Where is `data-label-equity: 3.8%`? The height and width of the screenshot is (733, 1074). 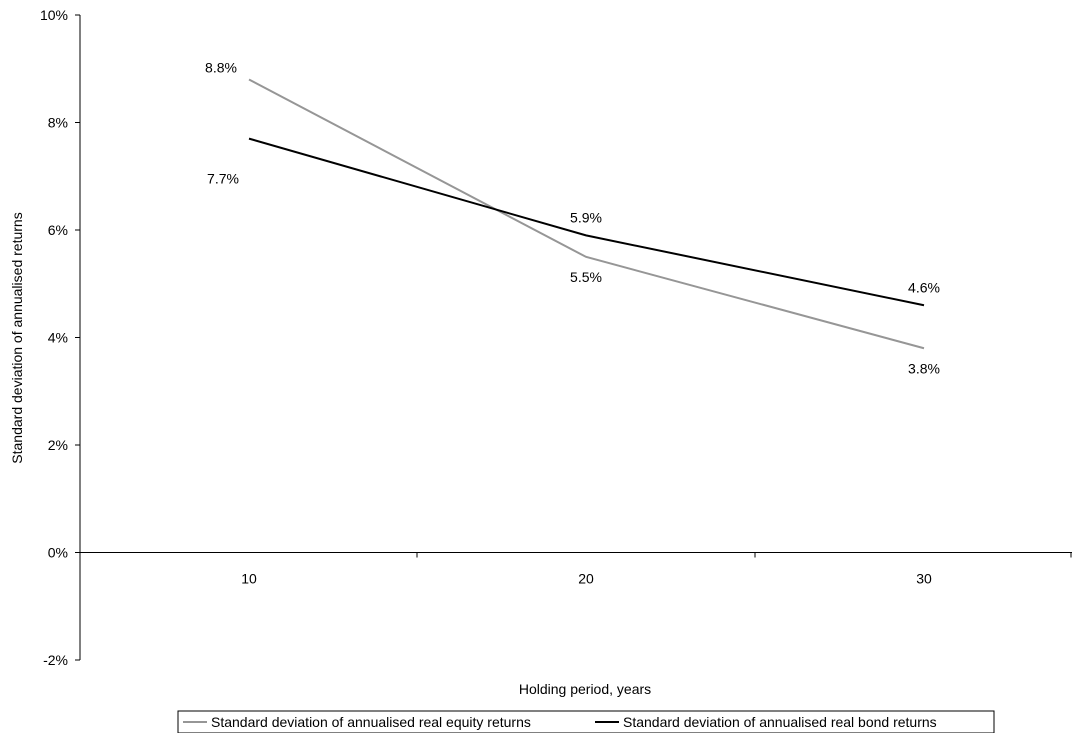
data-label-equity: 3.8% is located at coordinates (924, 368).